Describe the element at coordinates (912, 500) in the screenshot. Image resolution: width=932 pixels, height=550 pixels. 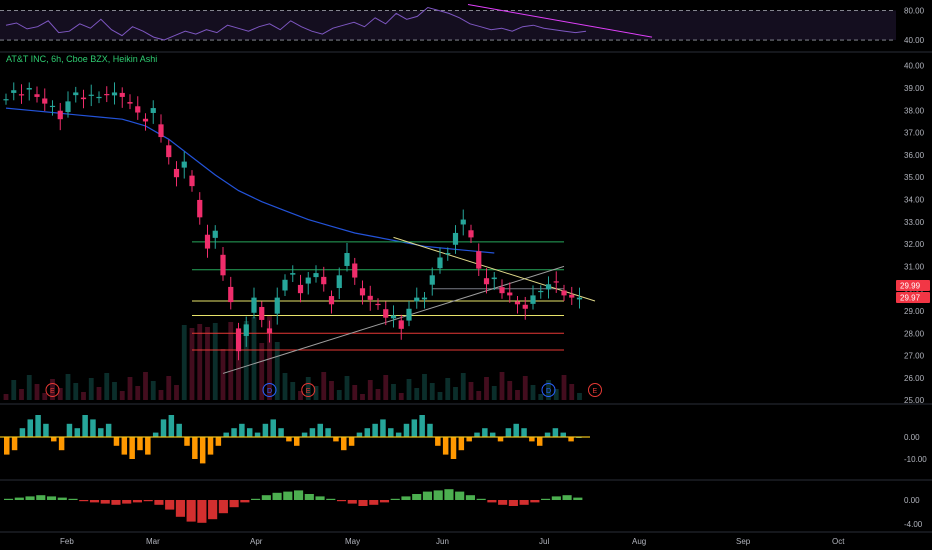
I see `oscillator-axis-tick: 0.00` at that location.